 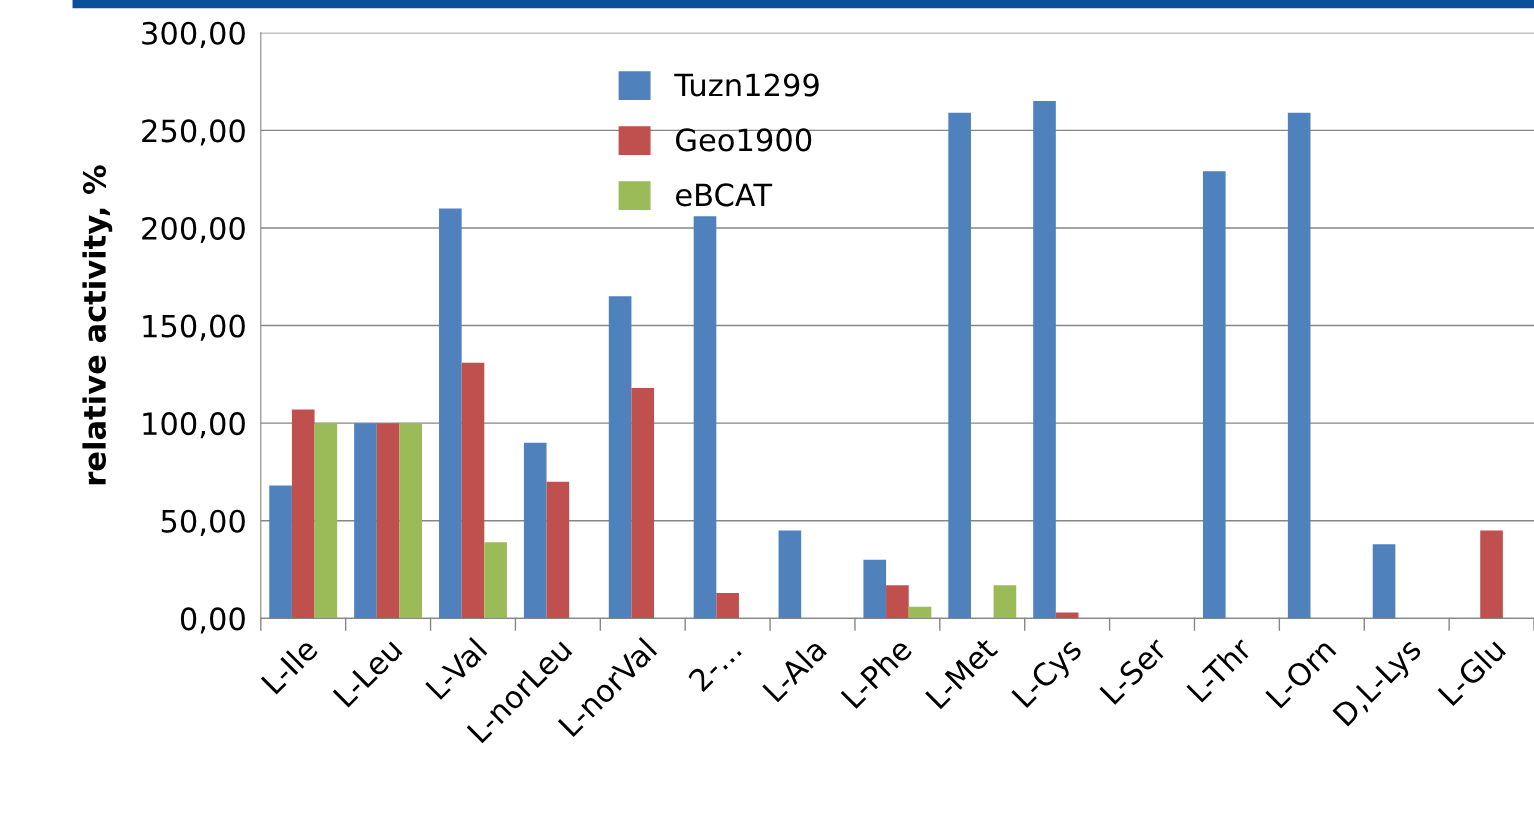 What do you see at coordinates (194, 327) in the screenshot?
I see `y-tick-label: 150,00` at bounding box center [194, 327].